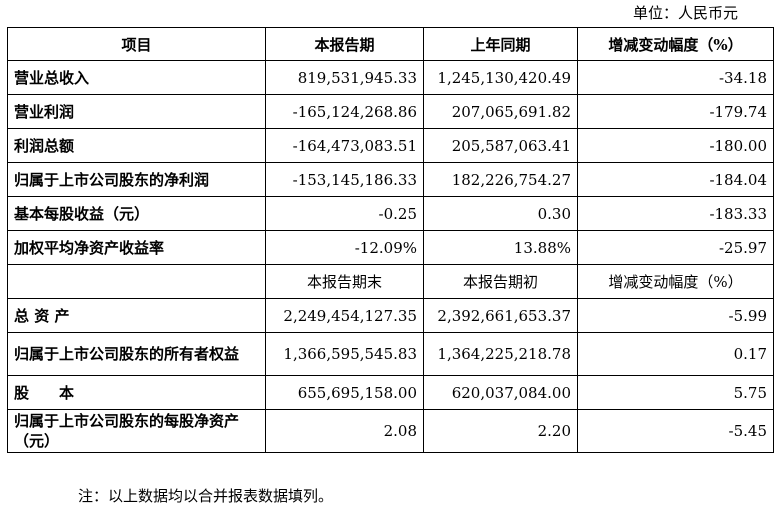 The width and height of the screenshot is (784, 512). Describe the element at coordinates (685, 13) in the screenshot. I see `unit-label: 单位：人民币元` at that location.